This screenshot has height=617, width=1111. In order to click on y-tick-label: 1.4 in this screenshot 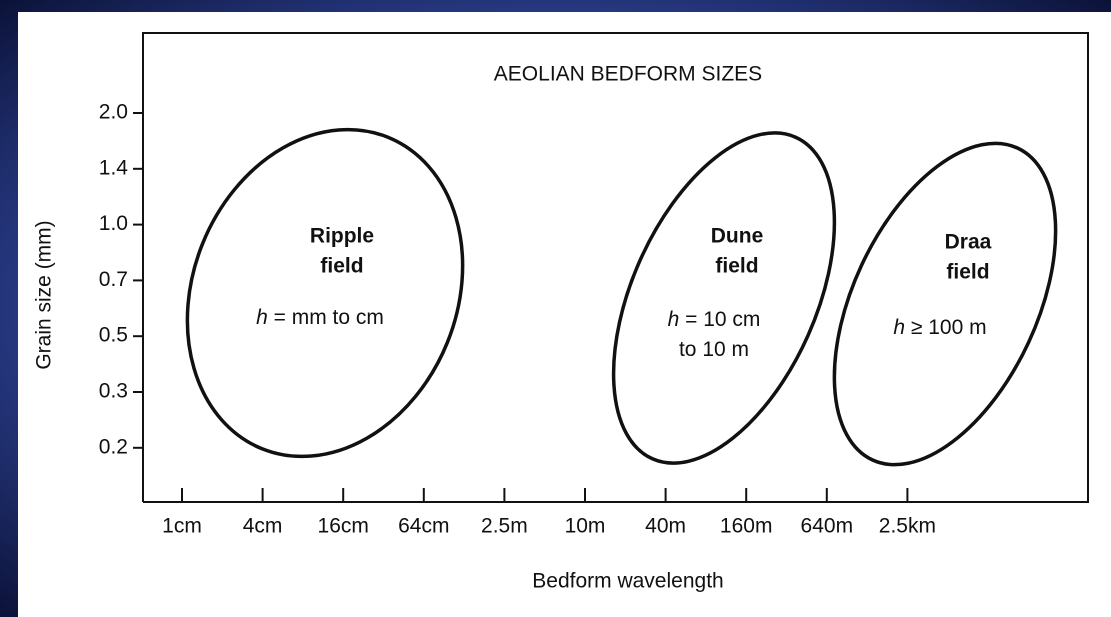, I will do `click(114, 167)`.